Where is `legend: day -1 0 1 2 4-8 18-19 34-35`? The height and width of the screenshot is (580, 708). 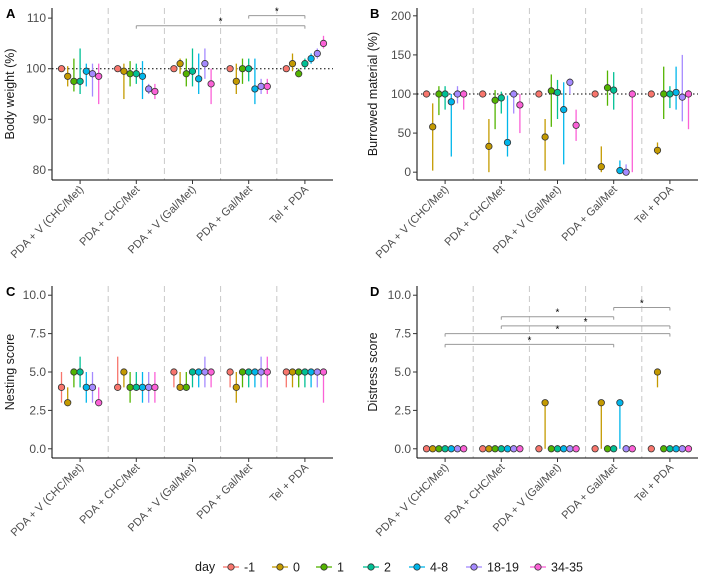 legend: day -1 0 1 2 4-8 18-19 34-35 is located at coordinates (389, 567).